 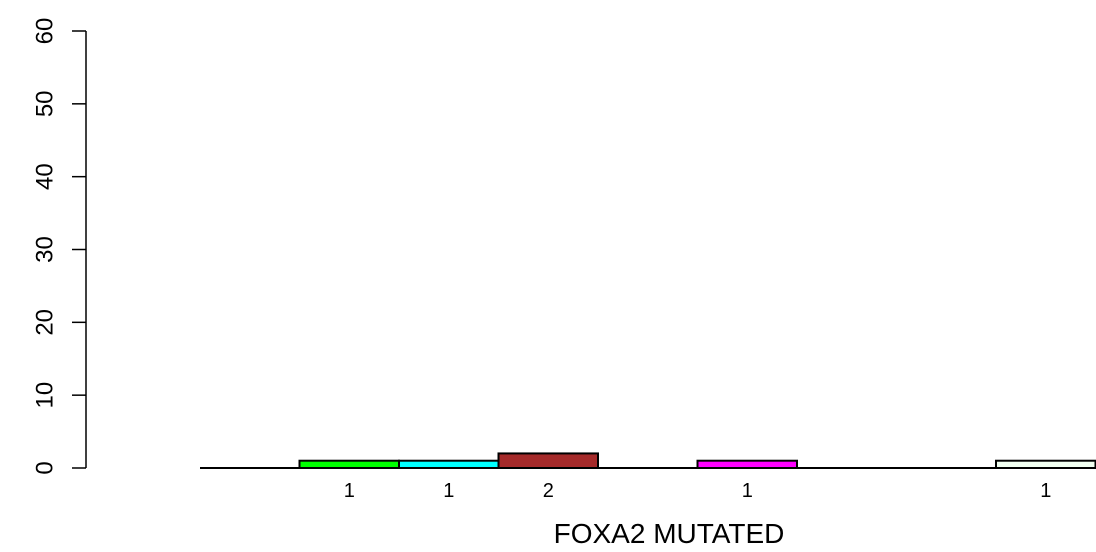 I want to click on y-tick-label: 0, so click(x=44, y=467).